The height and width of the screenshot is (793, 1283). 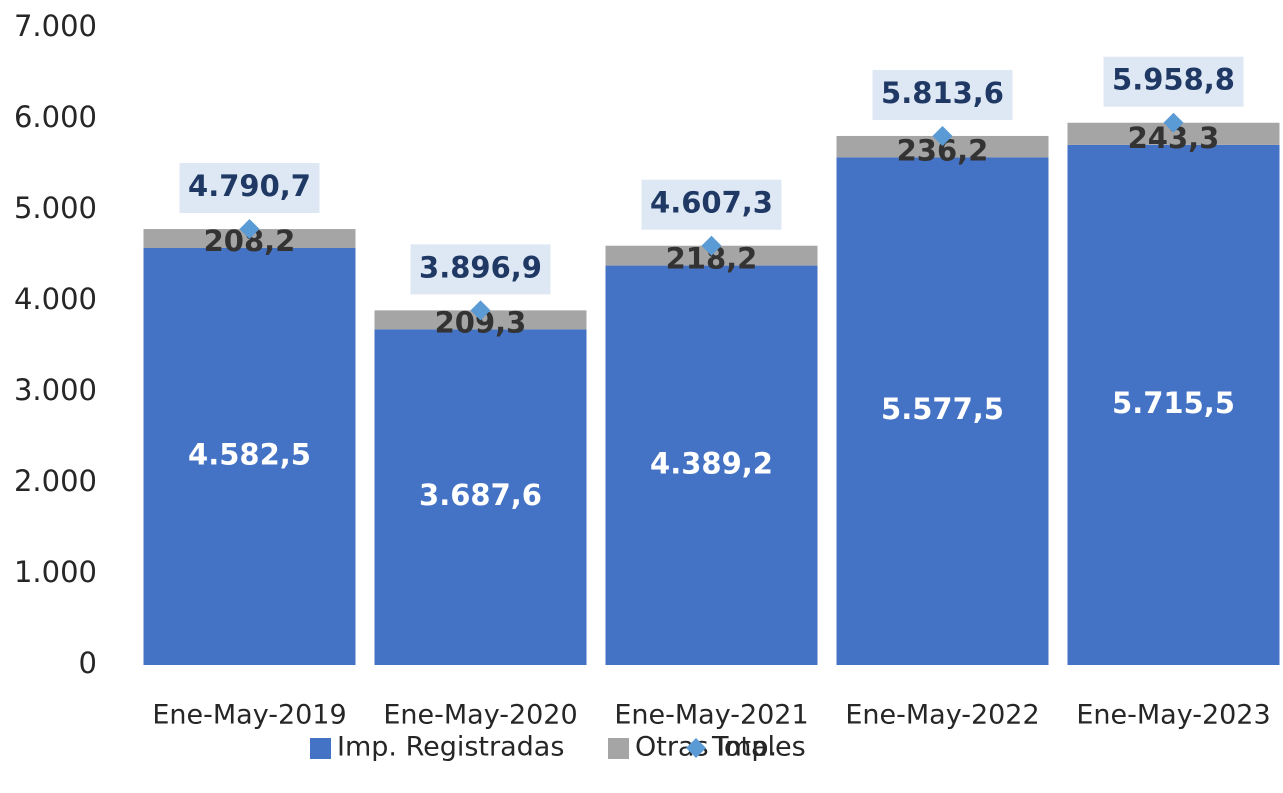 I want to click on x-tick-label: Ene-May-2020, so click(x=480, y=715).